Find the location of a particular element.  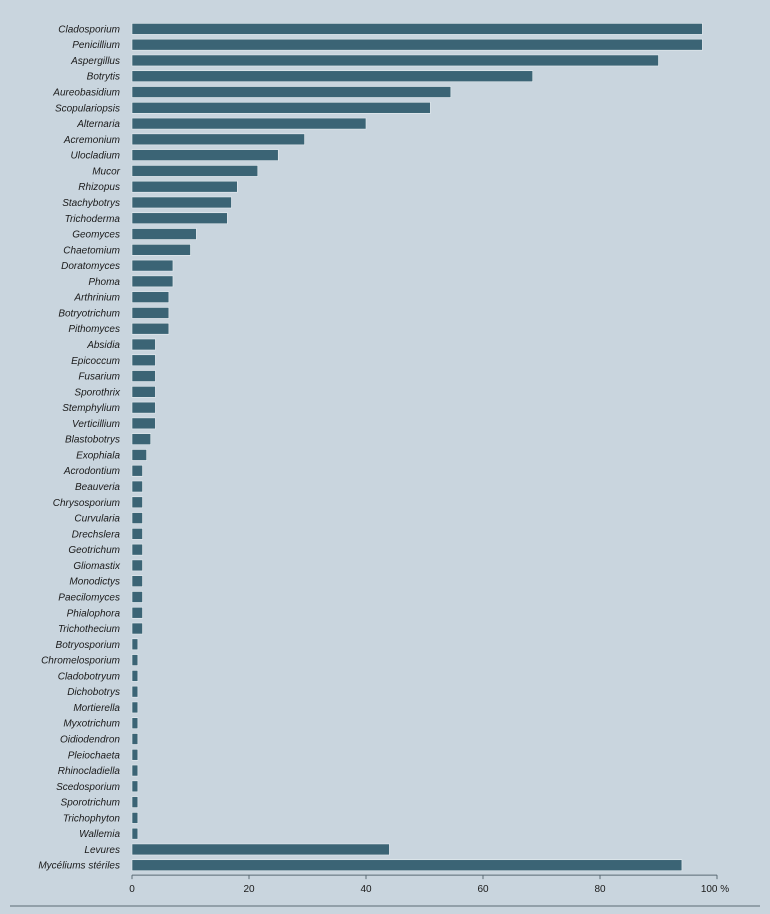

category-label: Curvularia is located at coordinates (97, 519).